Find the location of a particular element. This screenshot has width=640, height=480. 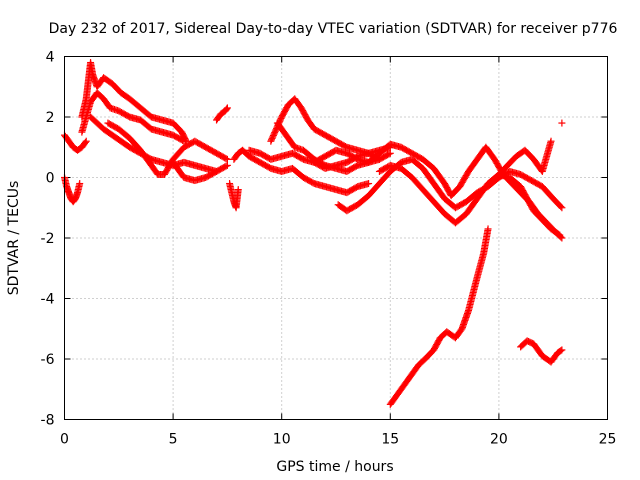

data-point-arc-i is located at coordinates (238, 190).